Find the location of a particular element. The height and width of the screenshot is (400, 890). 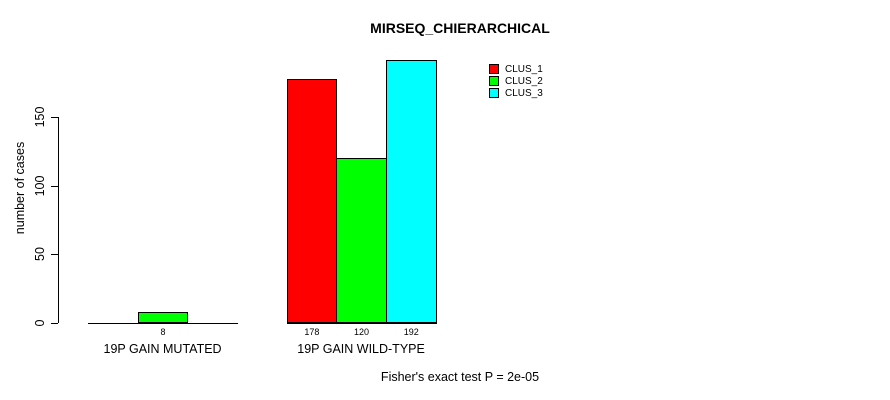

category-label: 19P GAIN WILD-TYPE is located at coordinates (361, 348).